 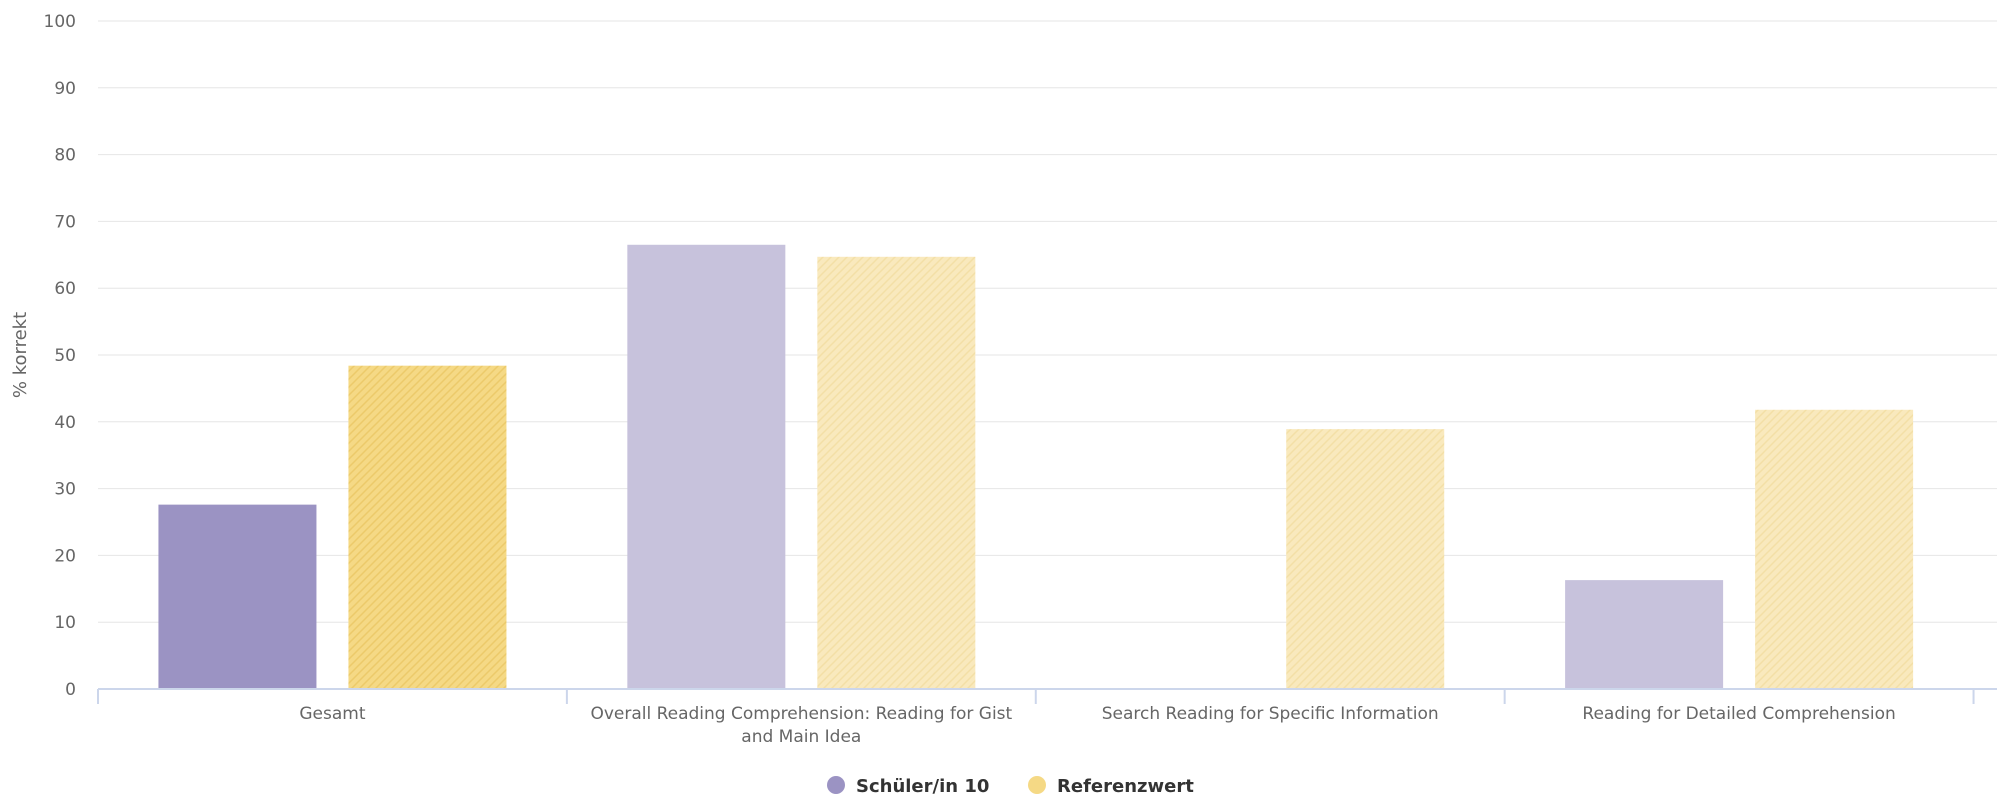 I want to click on y-tick-label: 10, so click(x=65, y=623).